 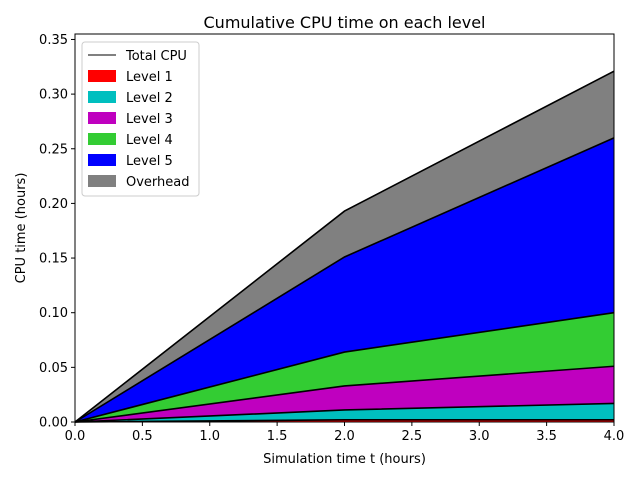 What do you see at coordinates (149, 161) in the screenshot?
I see `legend-label-level-5: Level 5` at bounding box center [149, 161].